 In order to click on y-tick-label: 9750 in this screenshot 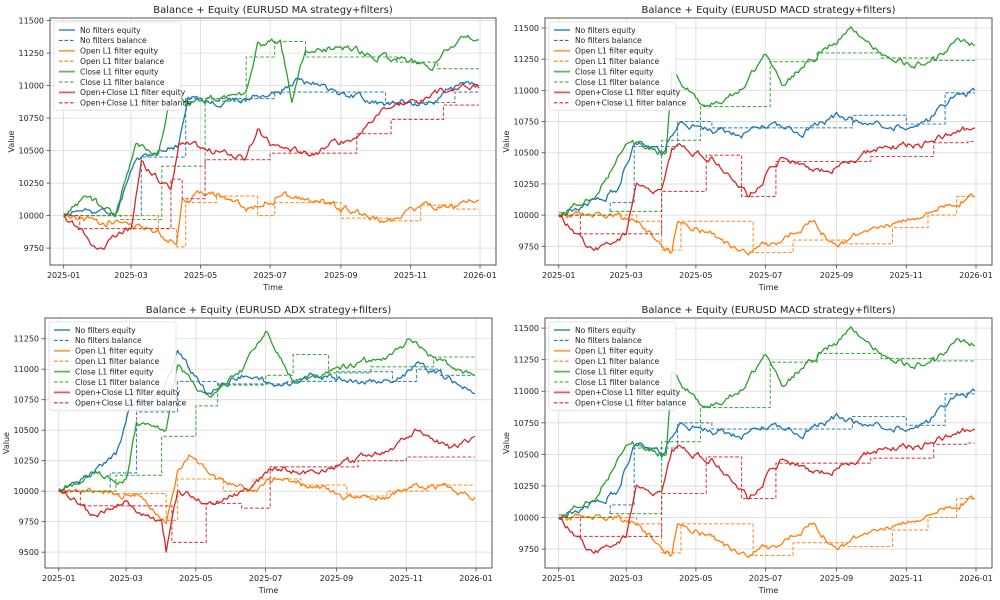, I will do `click(529, 549)`.